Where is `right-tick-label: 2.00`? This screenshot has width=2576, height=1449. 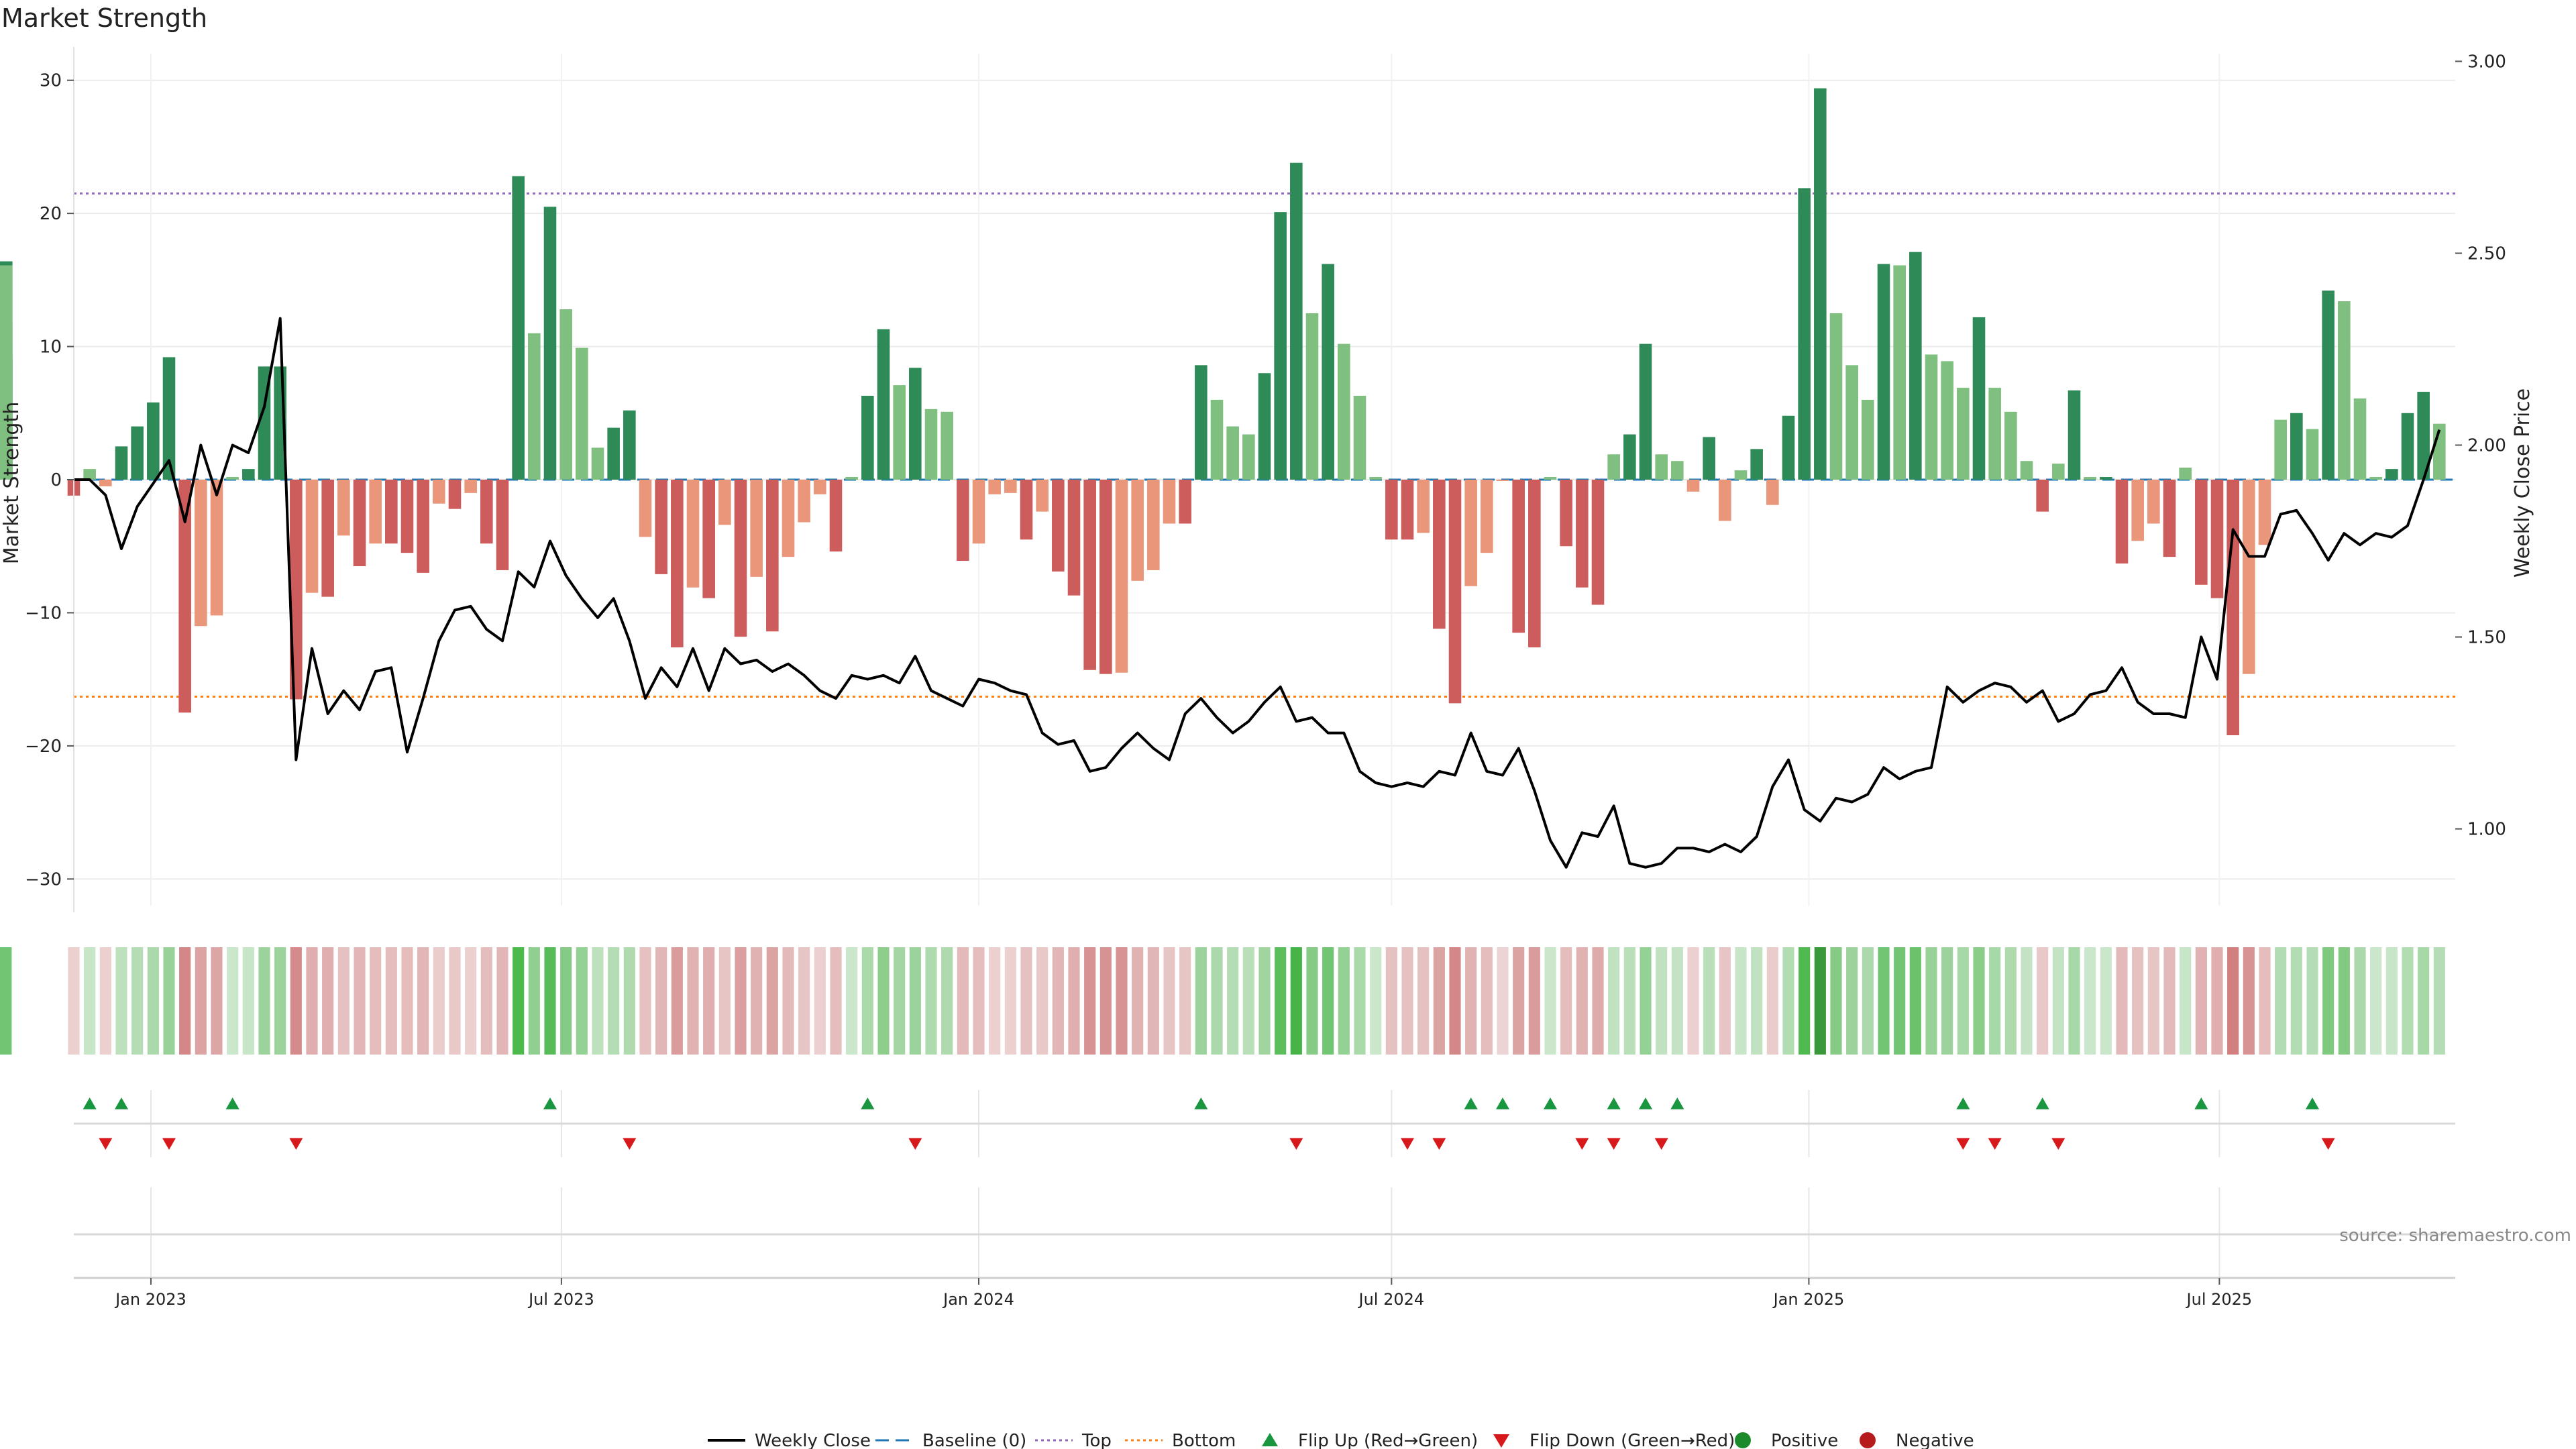 right-tick-label: 2.00 is located at coordinates (2486, 446).